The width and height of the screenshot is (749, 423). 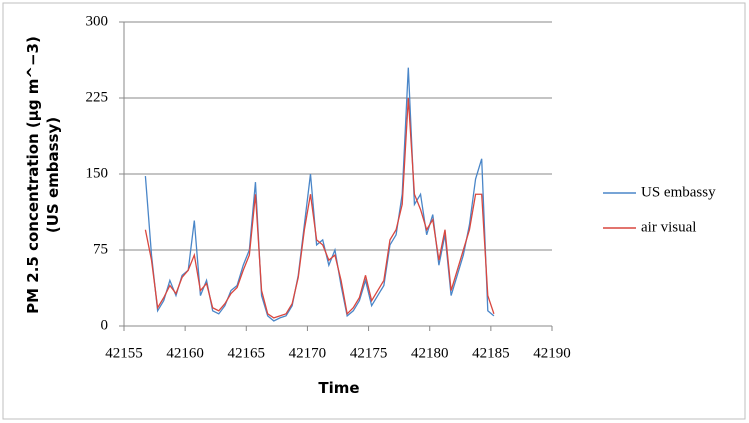 What do you see at coordinates (430, 353) in the screenshot?
I see `x-tick-label: 42180` at bounding box center [430, 353].